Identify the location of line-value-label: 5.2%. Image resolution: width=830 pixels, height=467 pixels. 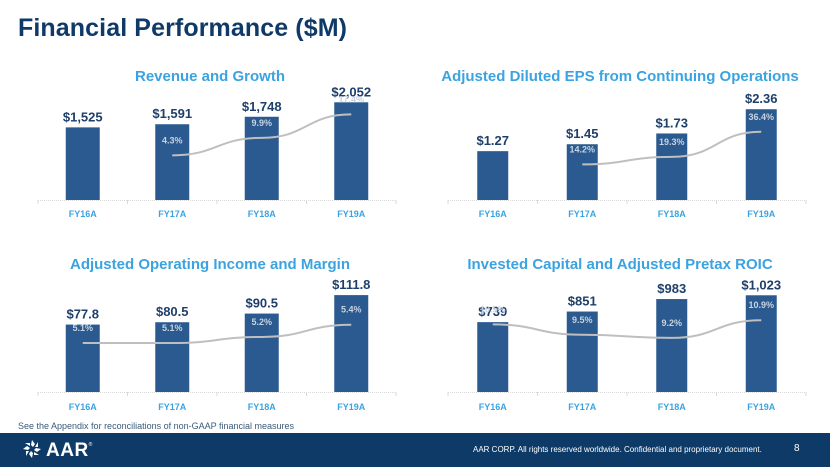
(261, 322).